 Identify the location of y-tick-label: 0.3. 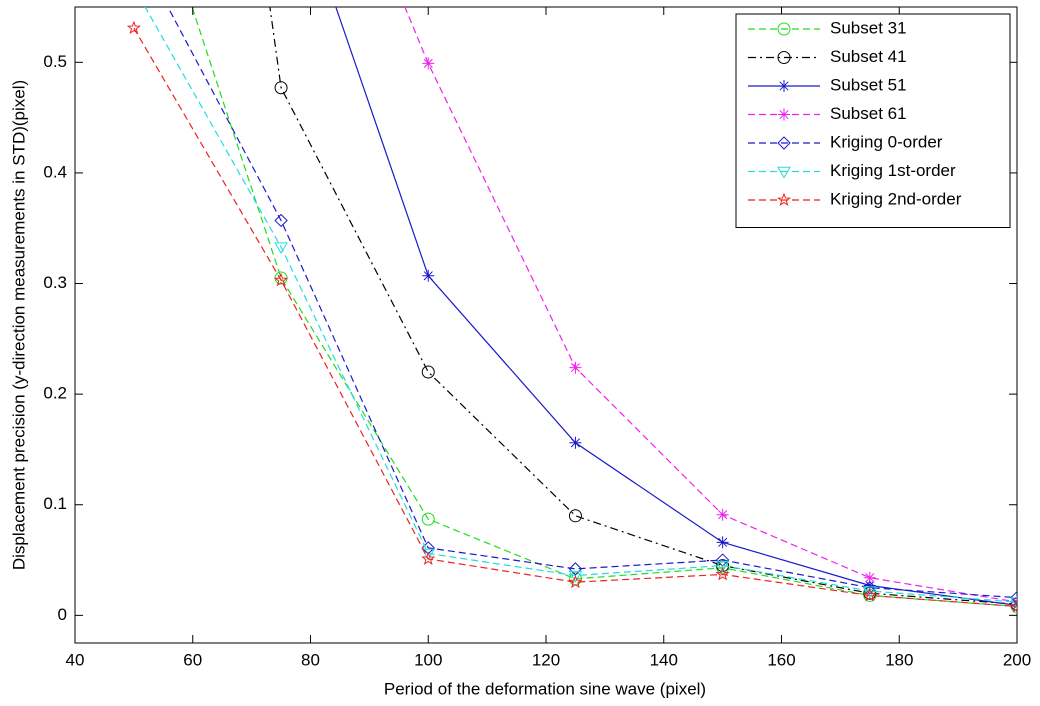
(55, 282).